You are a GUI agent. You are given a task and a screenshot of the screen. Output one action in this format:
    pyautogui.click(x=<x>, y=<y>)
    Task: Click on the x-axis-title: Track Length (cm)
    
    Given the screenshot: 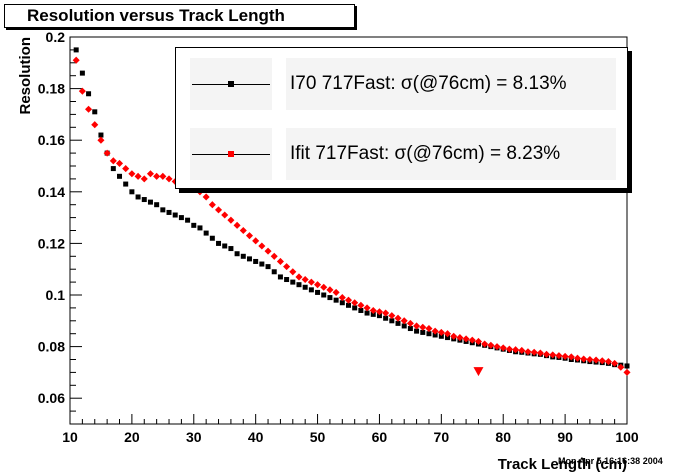 What is the action you would take?
    pyautogui.click(x=562, y=464)
    